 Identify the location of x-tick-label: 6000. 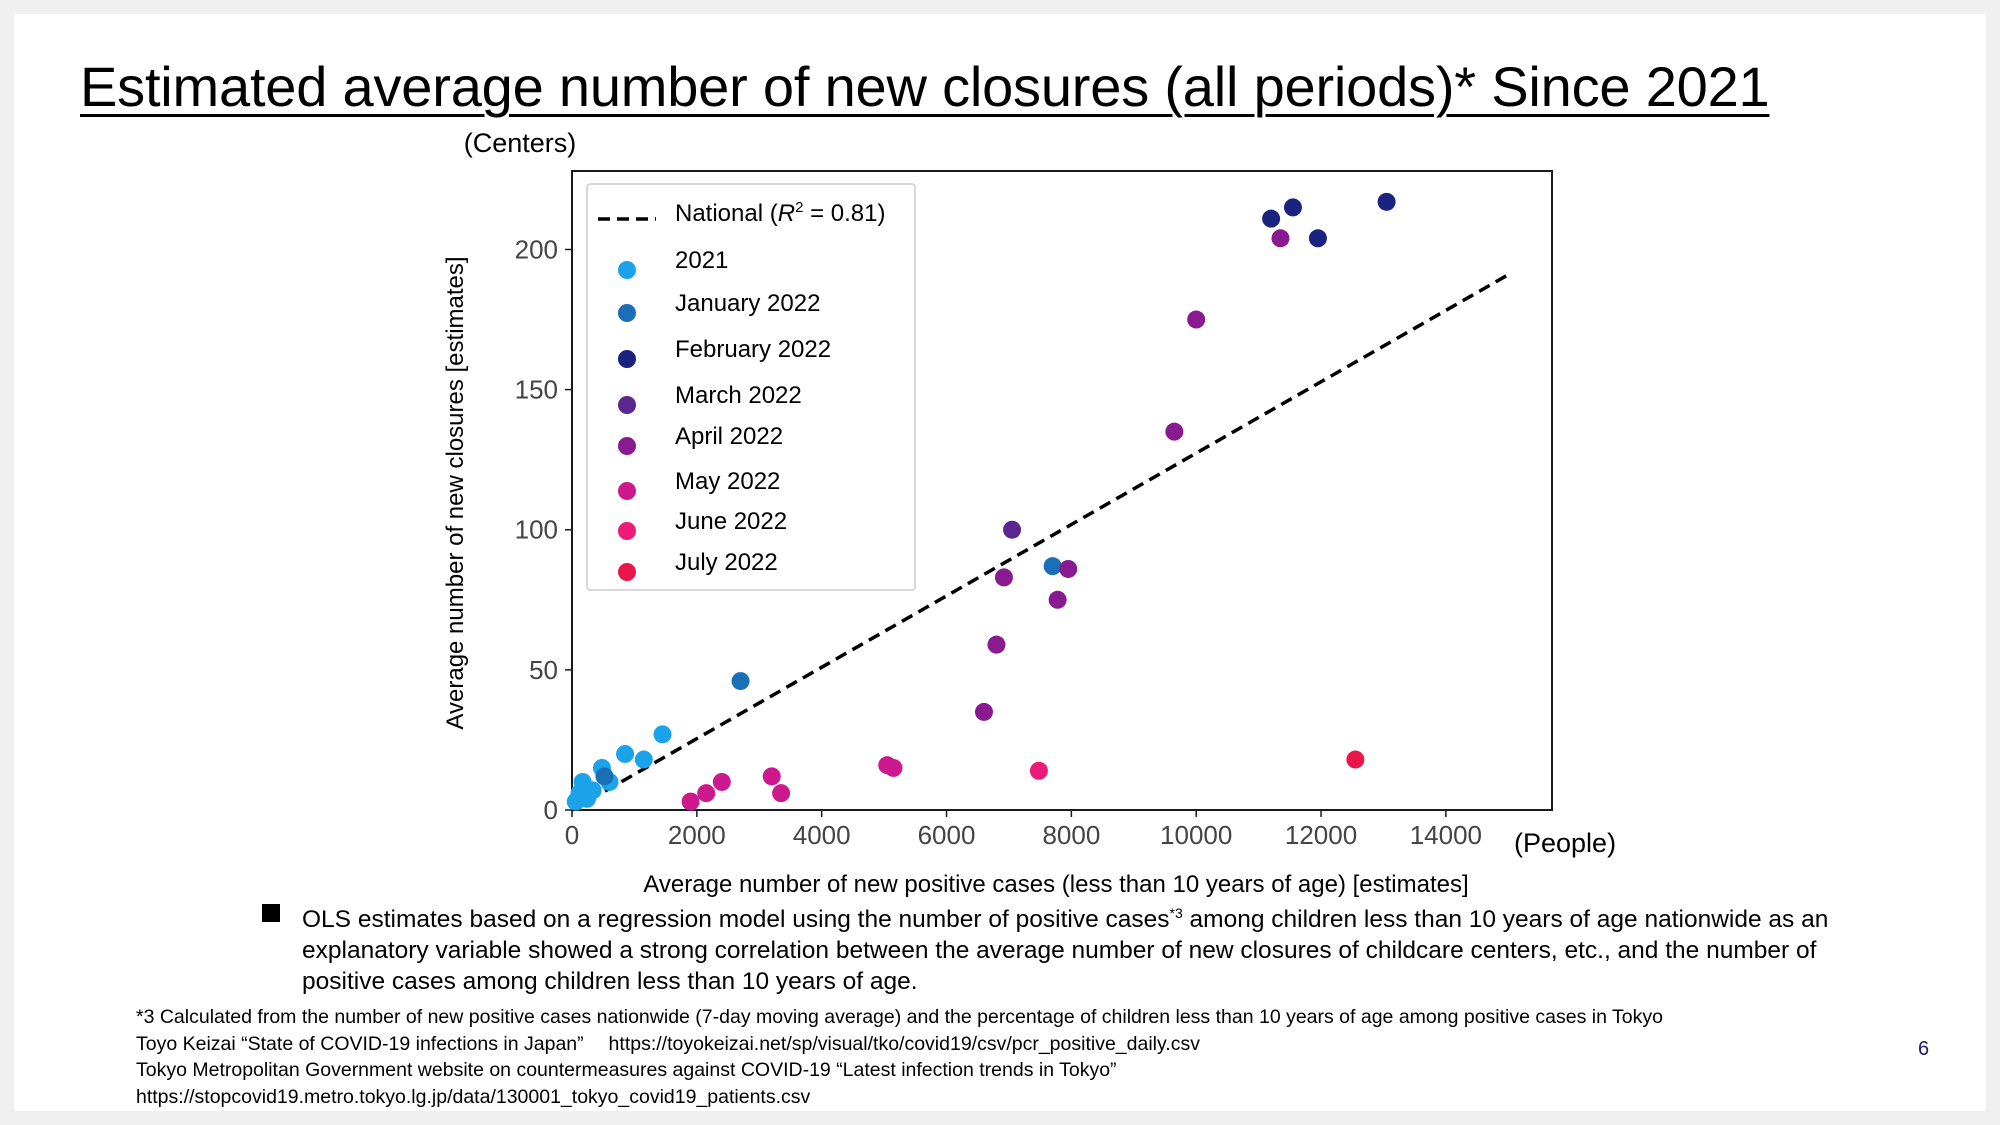
(947, 835).